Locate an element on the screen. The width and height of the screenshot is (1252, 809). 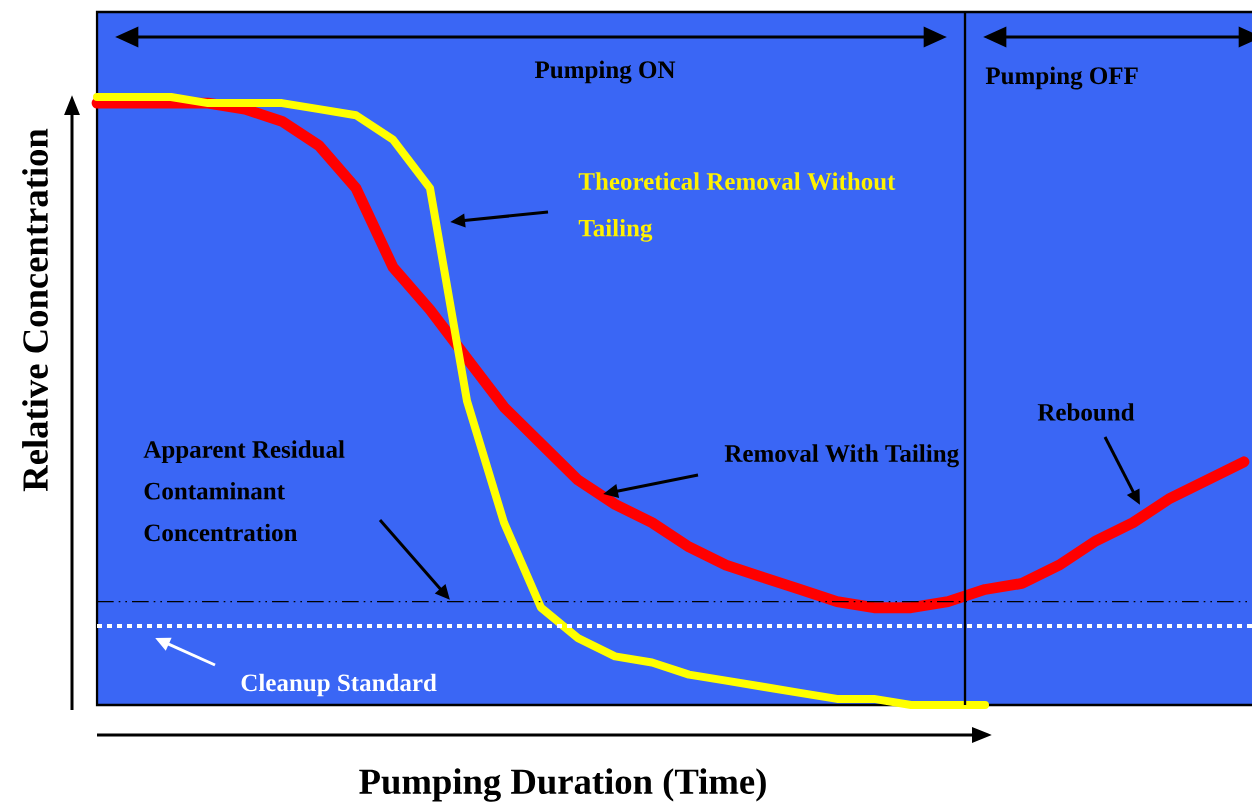
text: Pumping OFF is located at coordinates (1061, 78).